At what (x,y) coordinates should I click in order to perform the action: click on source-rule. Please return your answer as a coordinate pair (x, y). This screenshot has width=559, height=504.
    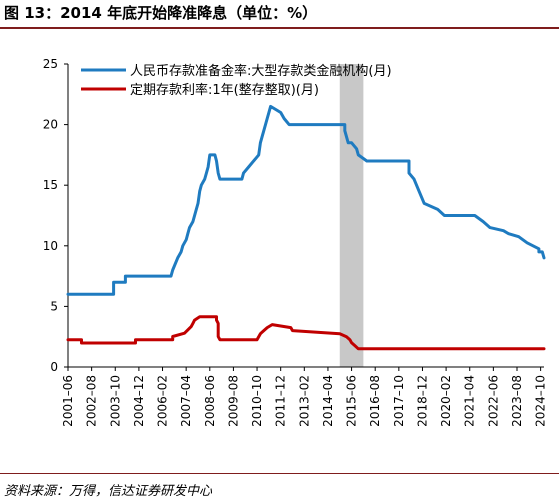
    Looking at the image, I should click on (279, 473).